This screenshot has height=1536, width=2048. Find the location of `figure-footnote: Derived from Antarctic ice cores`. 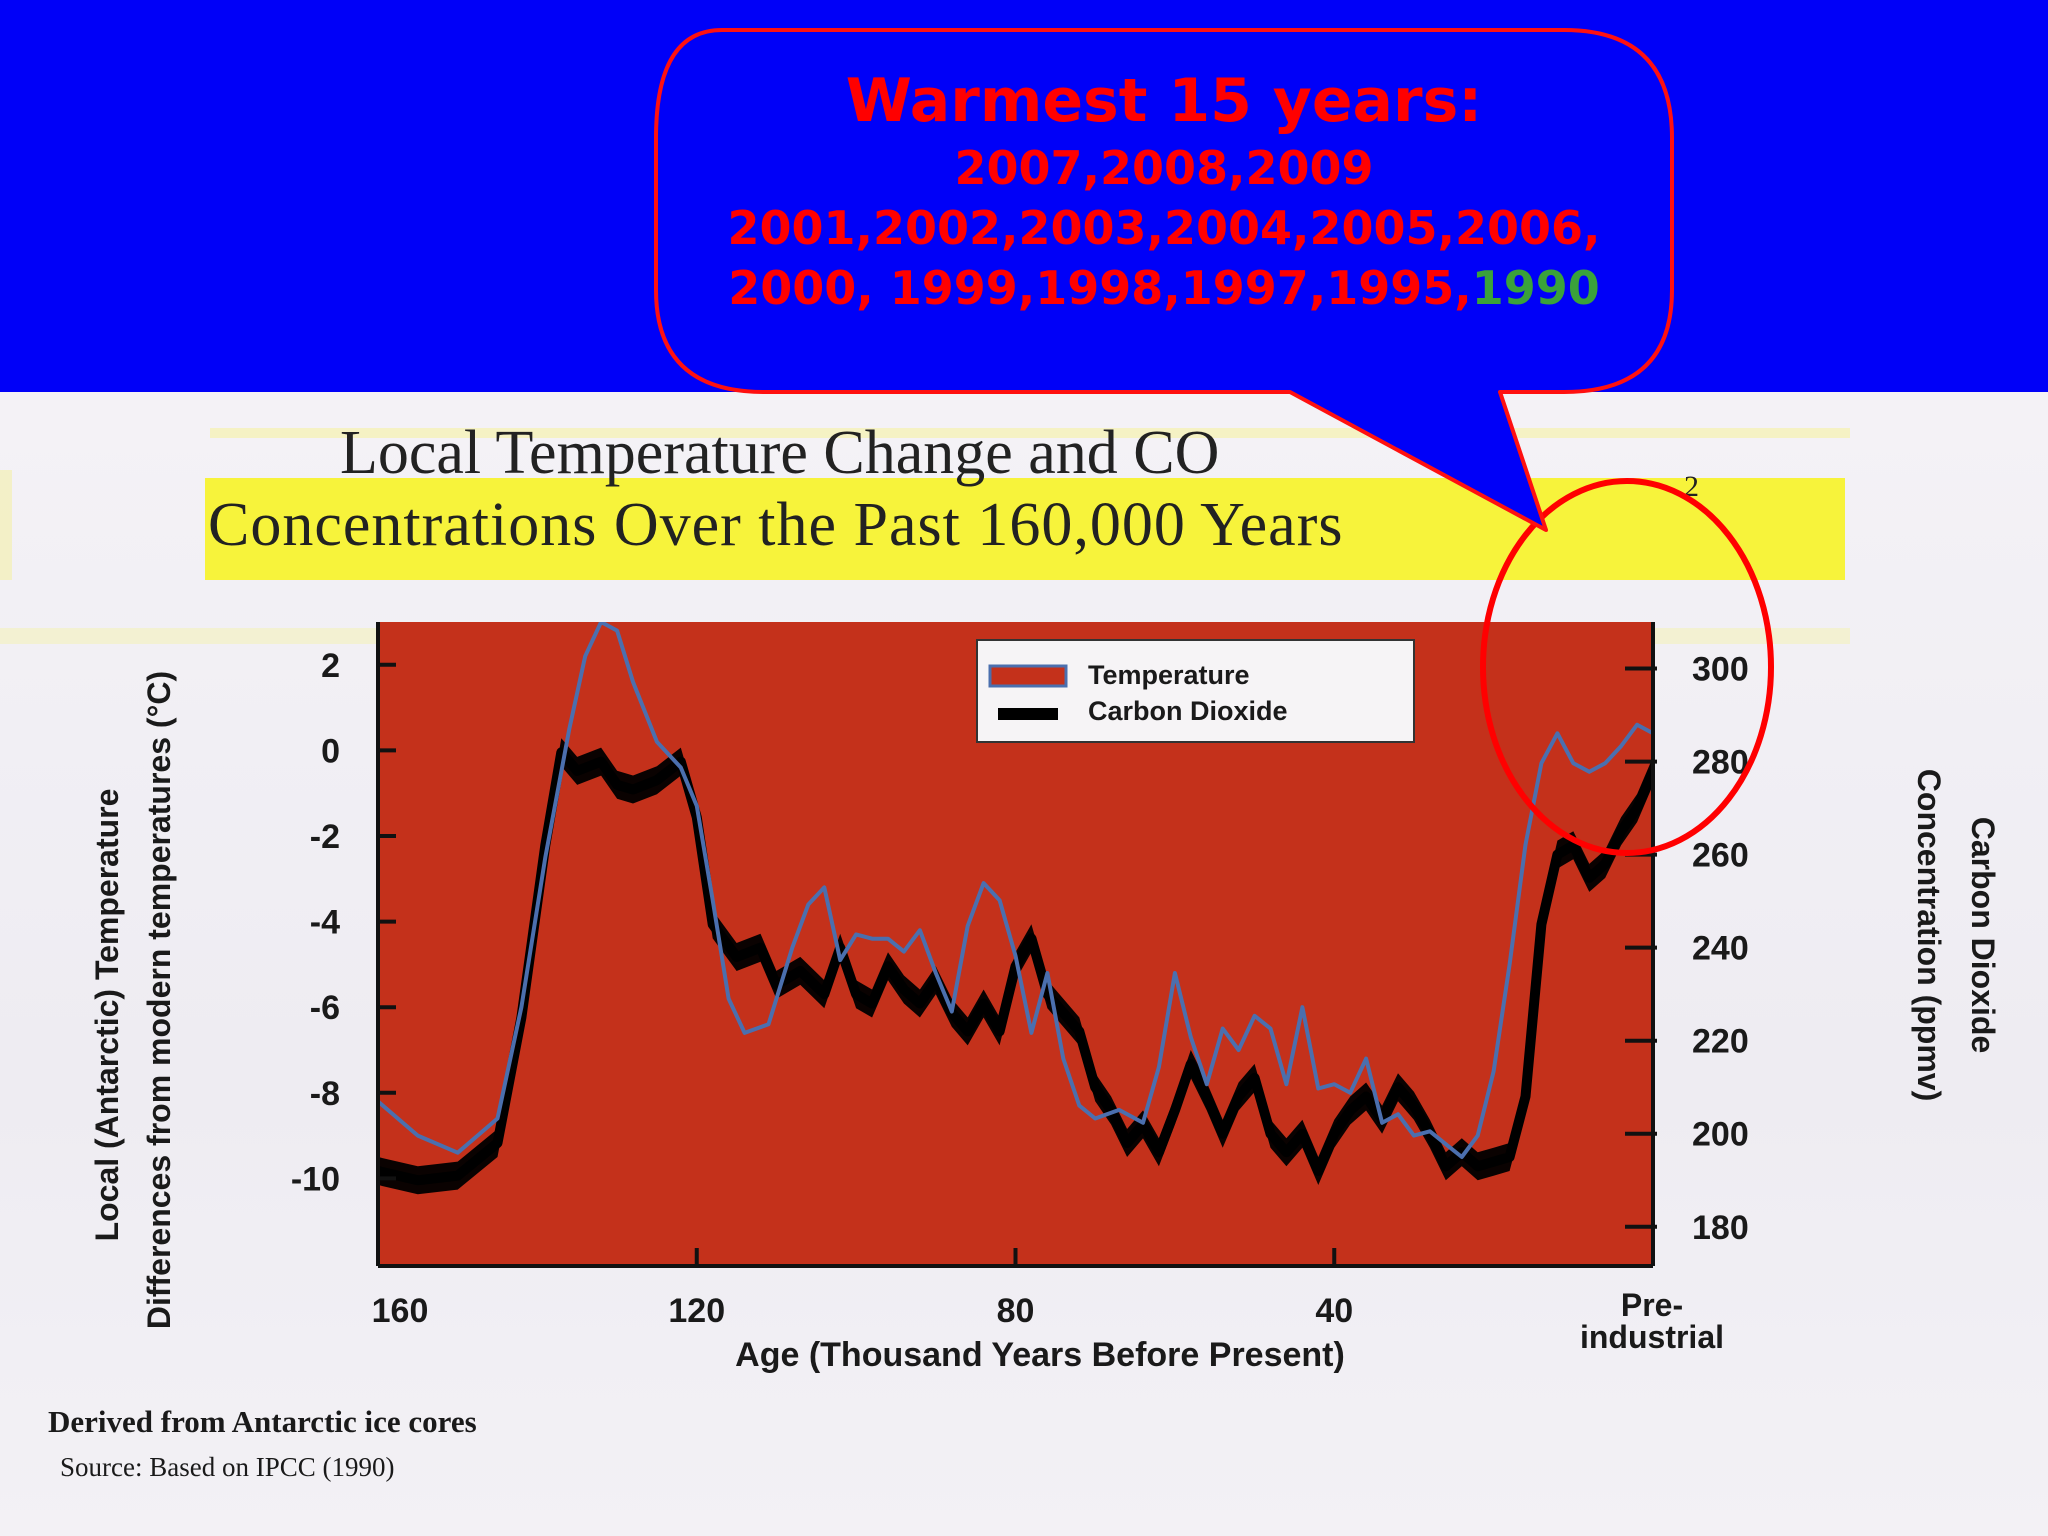

figure-footnote: Derived from Antarctic ice cores is located at coordinates (262, 1421).